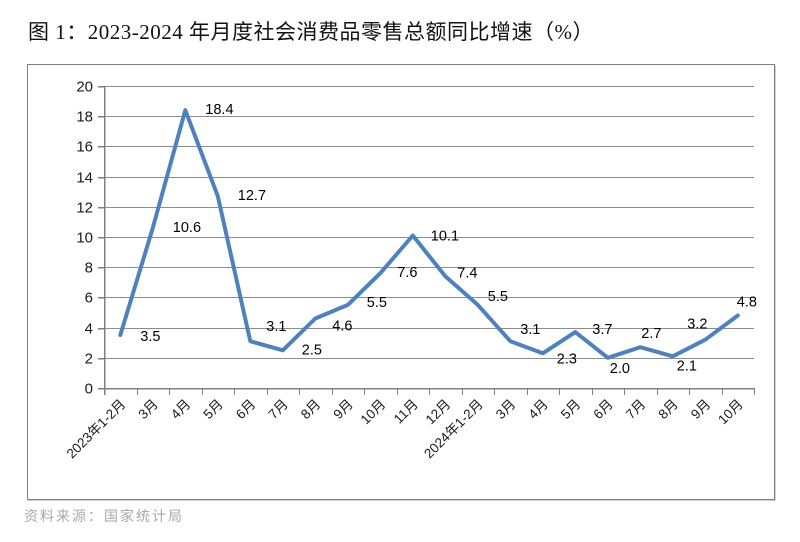 The height and width of the screenshot is (542, 800). I want to click on data-label: 4.8, so click(747, 303).